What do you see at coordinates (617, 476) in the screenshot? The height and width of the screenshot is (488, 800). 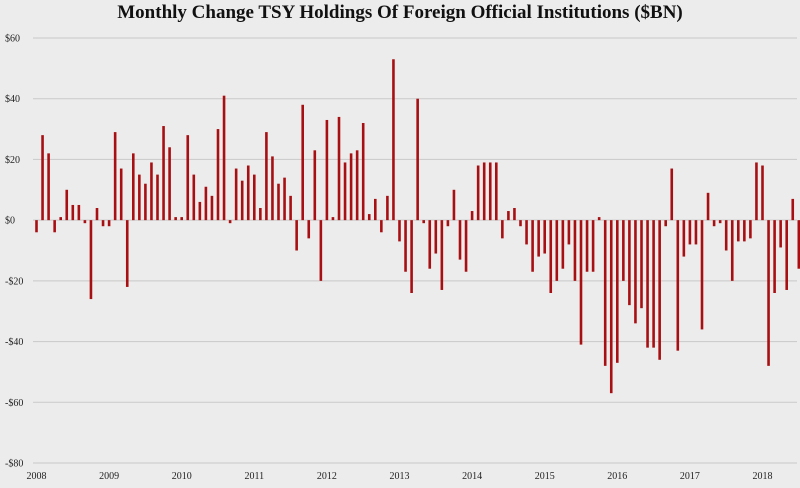 I see `x-tick-label: 2016` at bounding box center [617, 476].